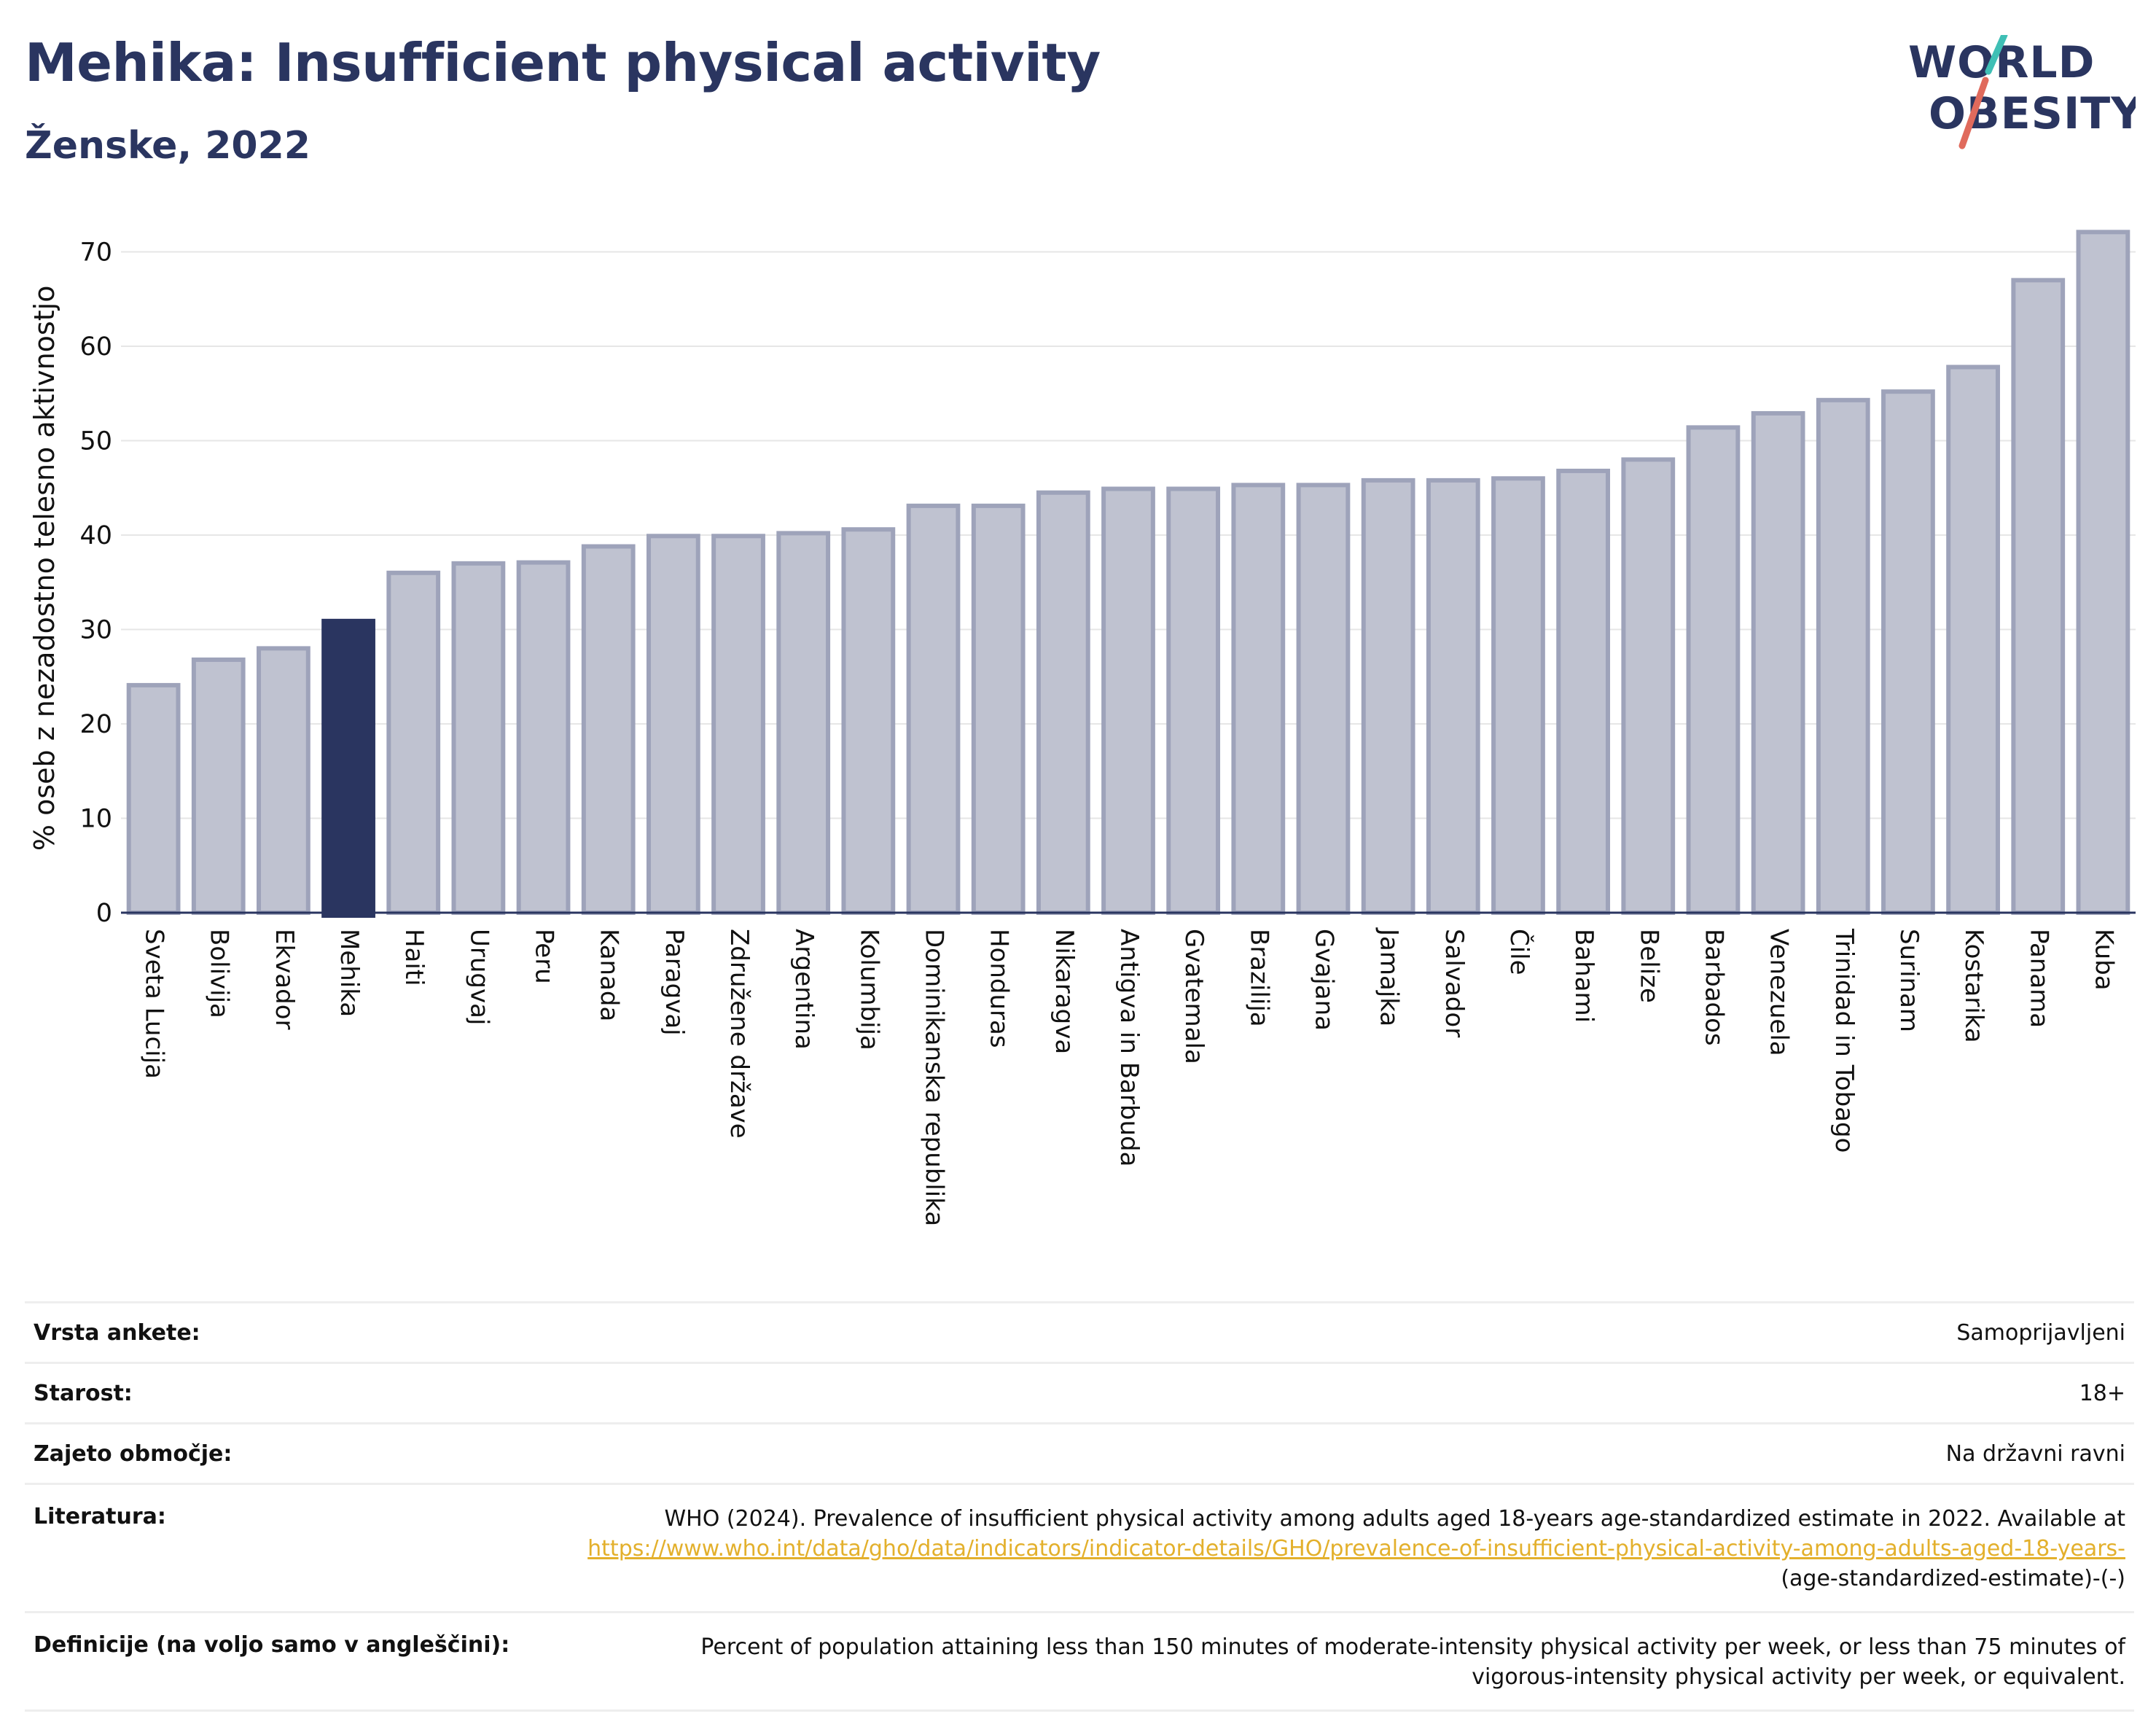  I want to click on x-tick-label: Peru, so click(544, 957).